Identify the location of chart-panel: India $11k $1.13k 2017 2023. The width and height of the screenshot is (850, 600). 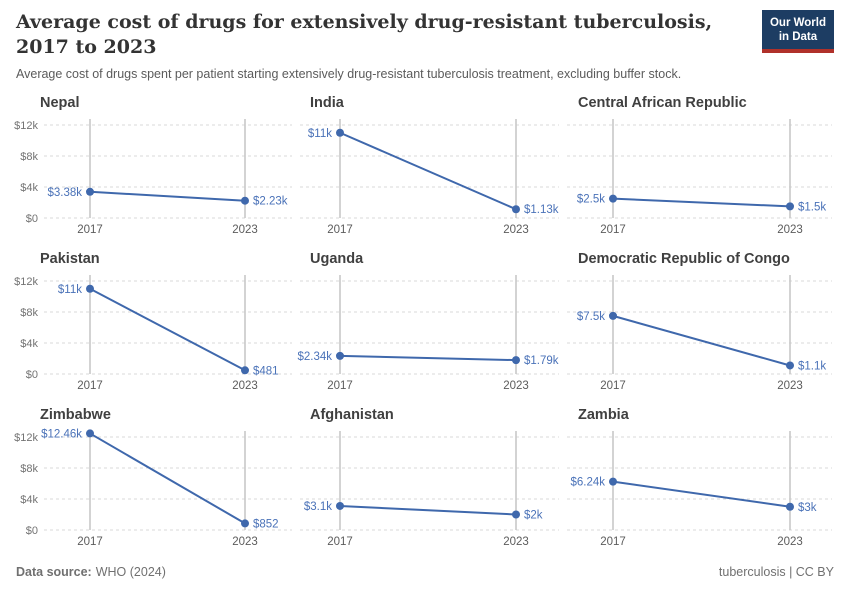
(433, 166).